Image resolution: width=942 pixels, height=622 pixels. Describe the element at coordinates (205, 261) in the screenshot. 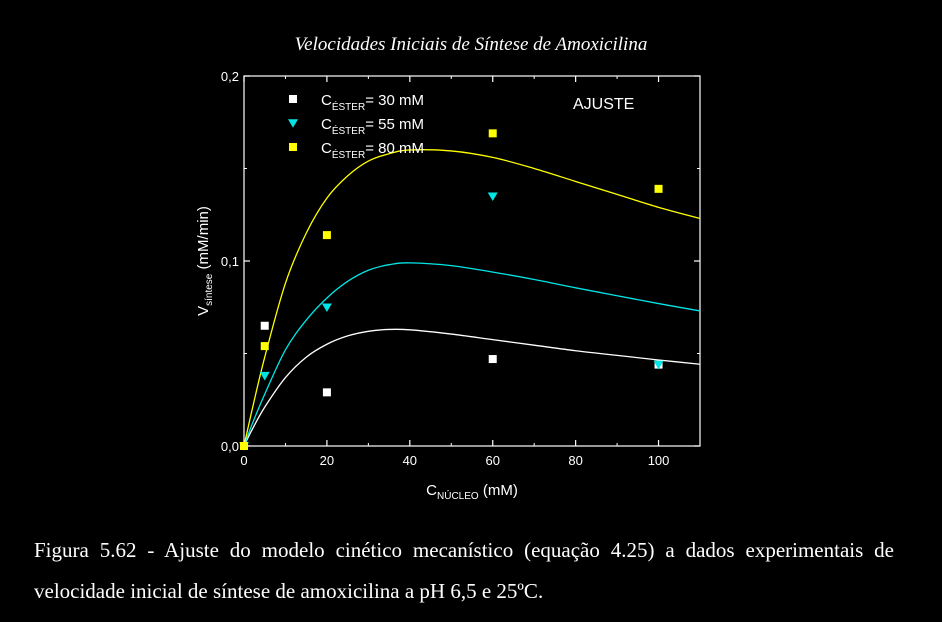

I see `y-axis-label: Vsíntese (mM/min)` at that location.